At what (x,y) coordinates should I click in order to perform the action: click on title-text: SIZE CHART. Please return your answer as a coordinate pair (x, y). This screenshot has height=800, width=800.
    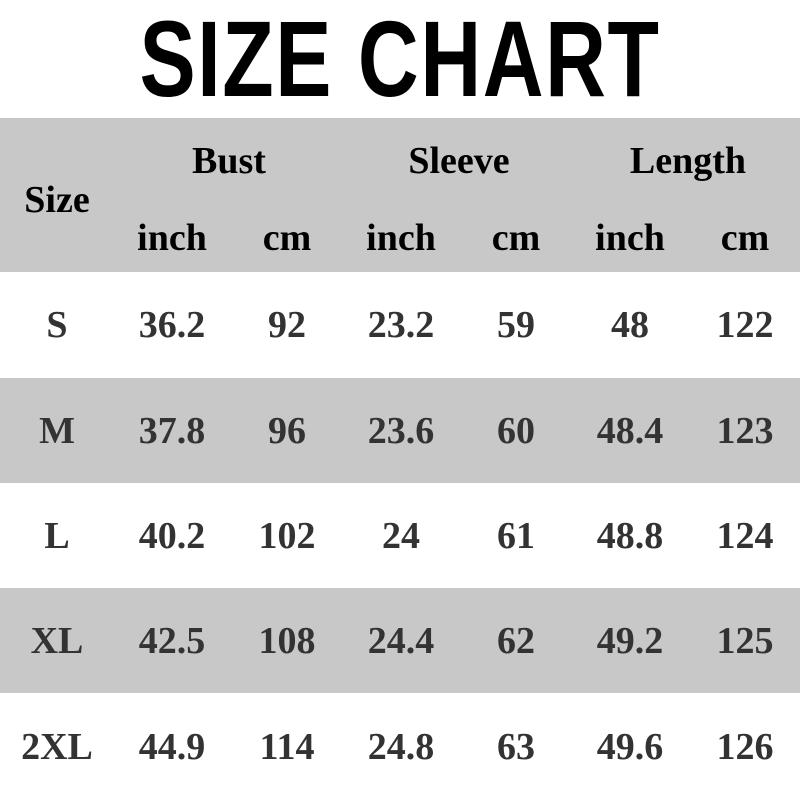
    Looking at the image, I should click on (400, 59).